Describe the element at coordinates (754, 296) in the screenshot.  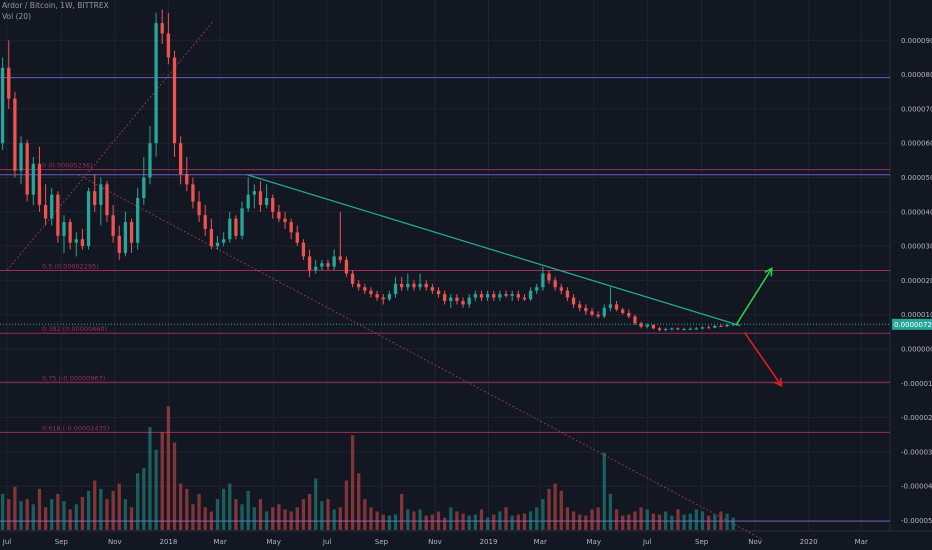
I see `arrow-up-icon` at that location.